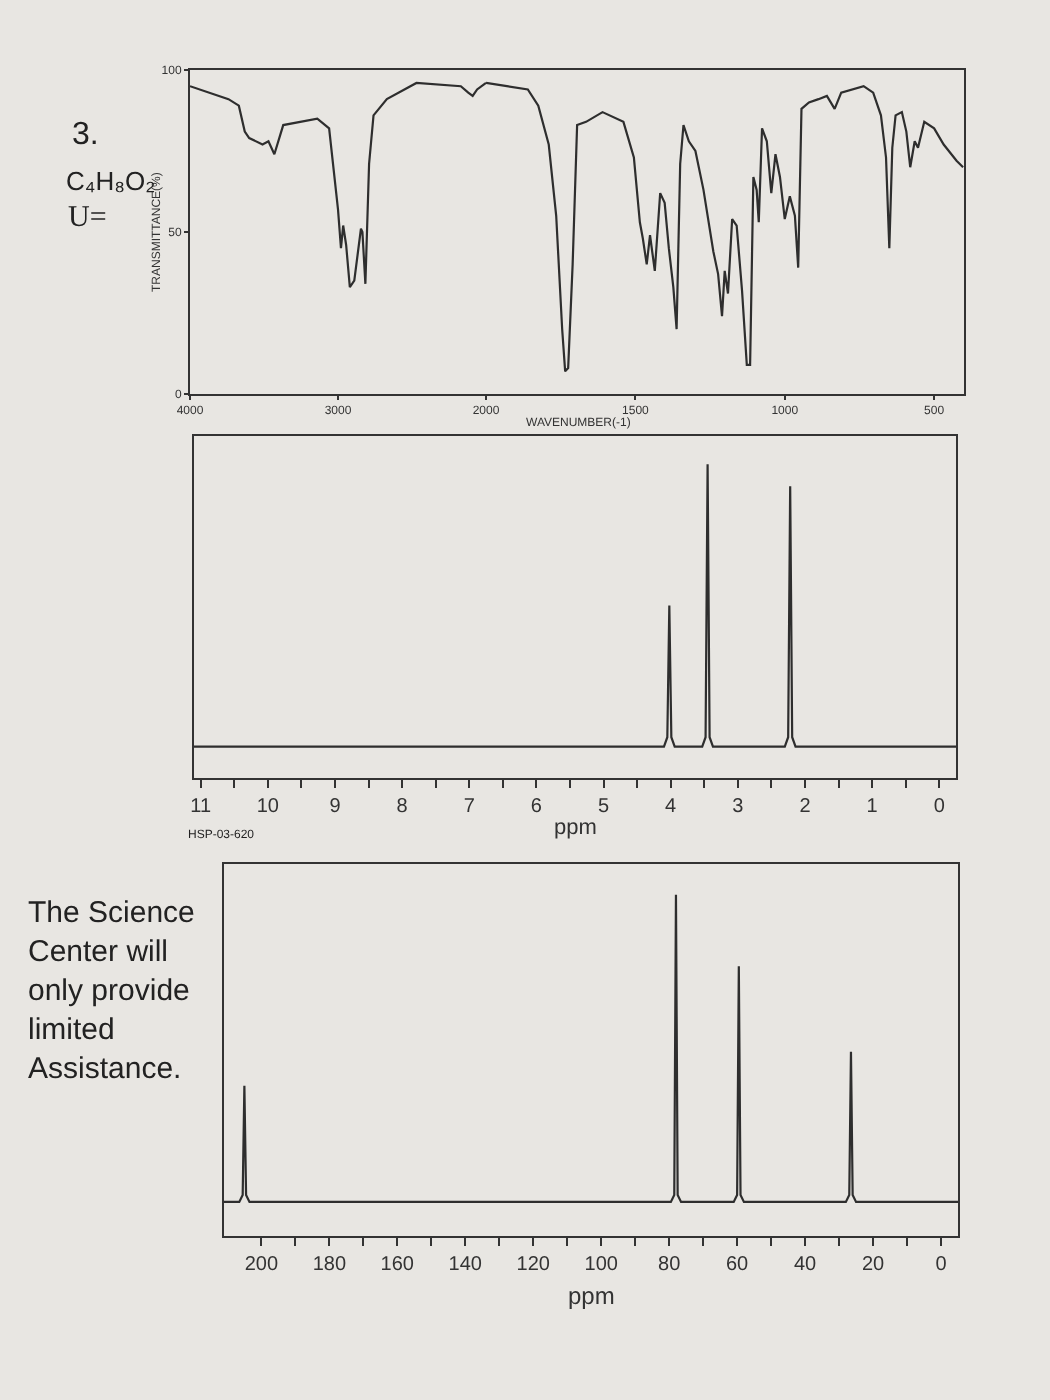 Image resolution: width=1050 pixels, height=1400 pixels. What do you see at coordinates (738, 807) in the screenshot?
I see `x-tick-label: 3` at bounding box center [738, 807].